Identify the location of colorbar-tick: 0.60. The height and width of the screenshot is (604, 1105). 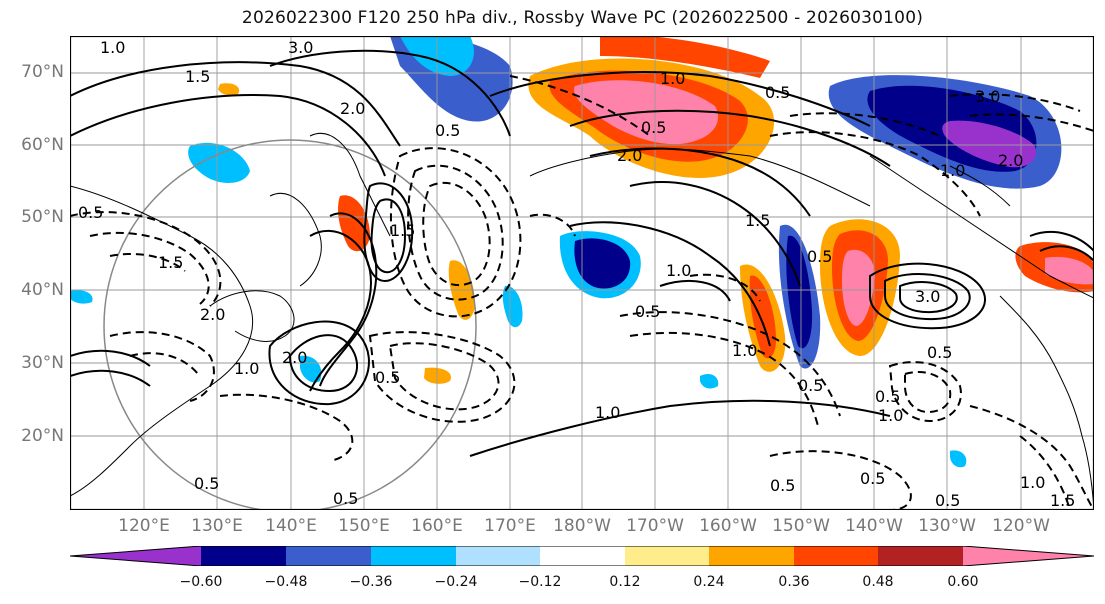
(963, 582).